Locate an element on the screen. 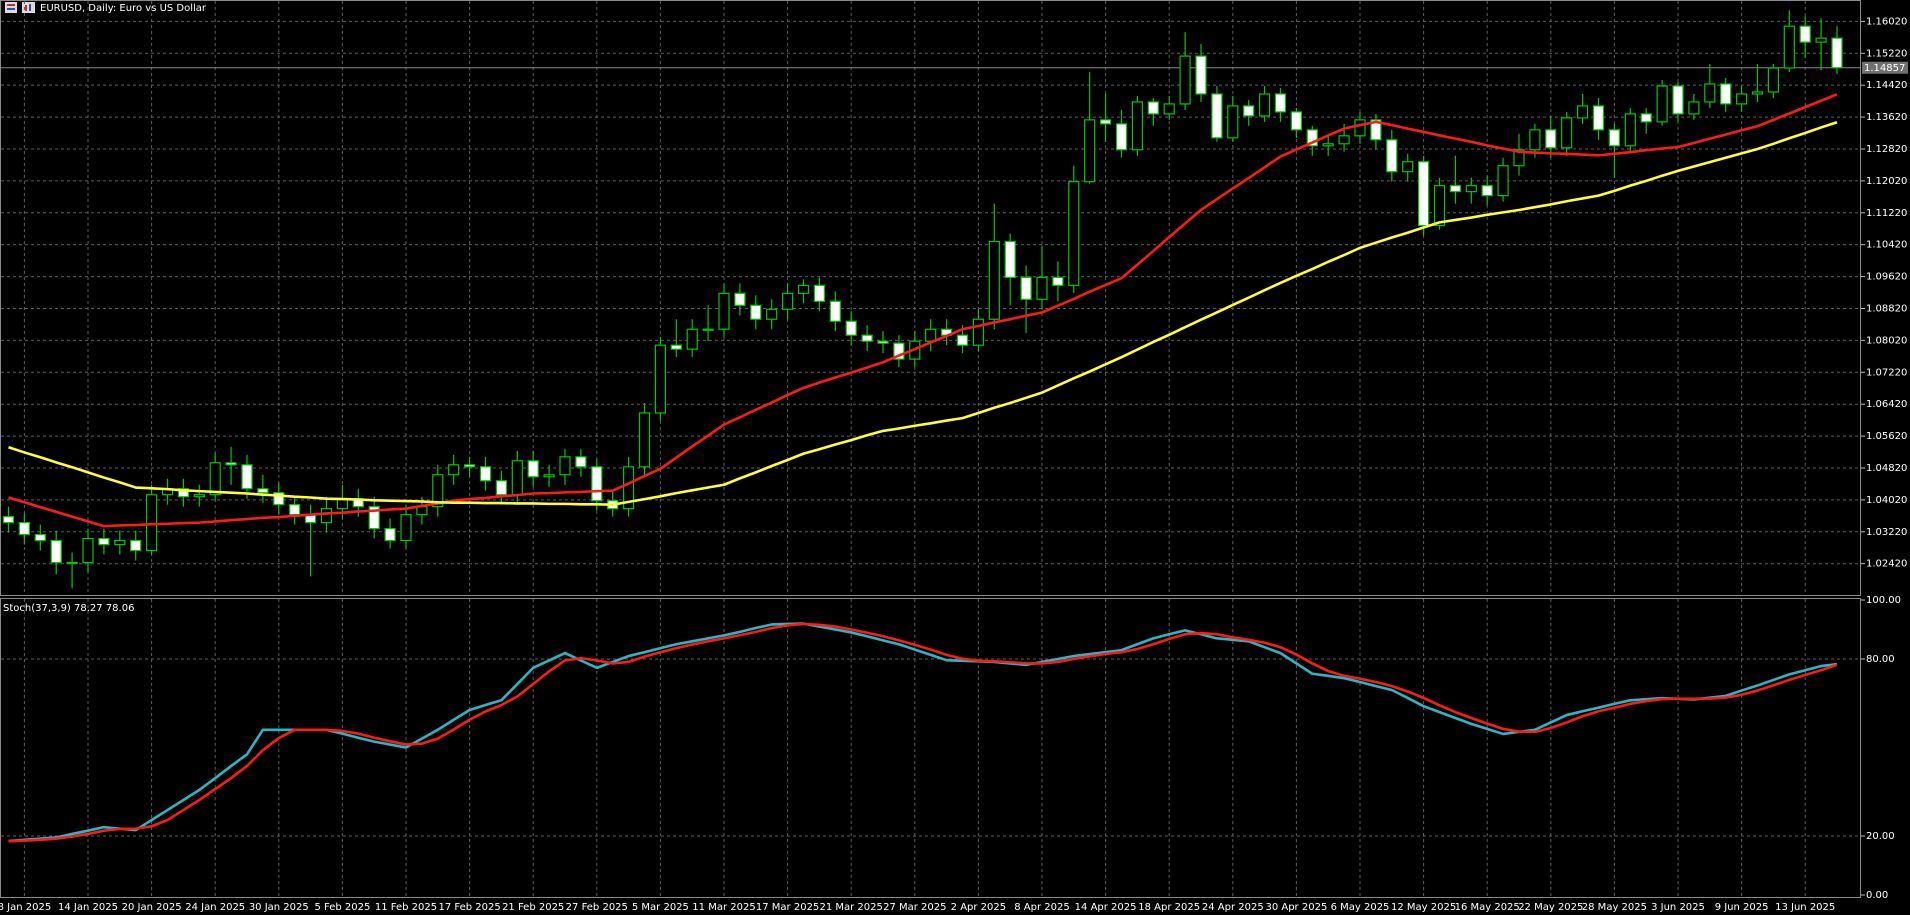 This screenshot has width=1910, height=915. x-tick-label: 27 Feb 2025 is located at coordinates (597, 907).